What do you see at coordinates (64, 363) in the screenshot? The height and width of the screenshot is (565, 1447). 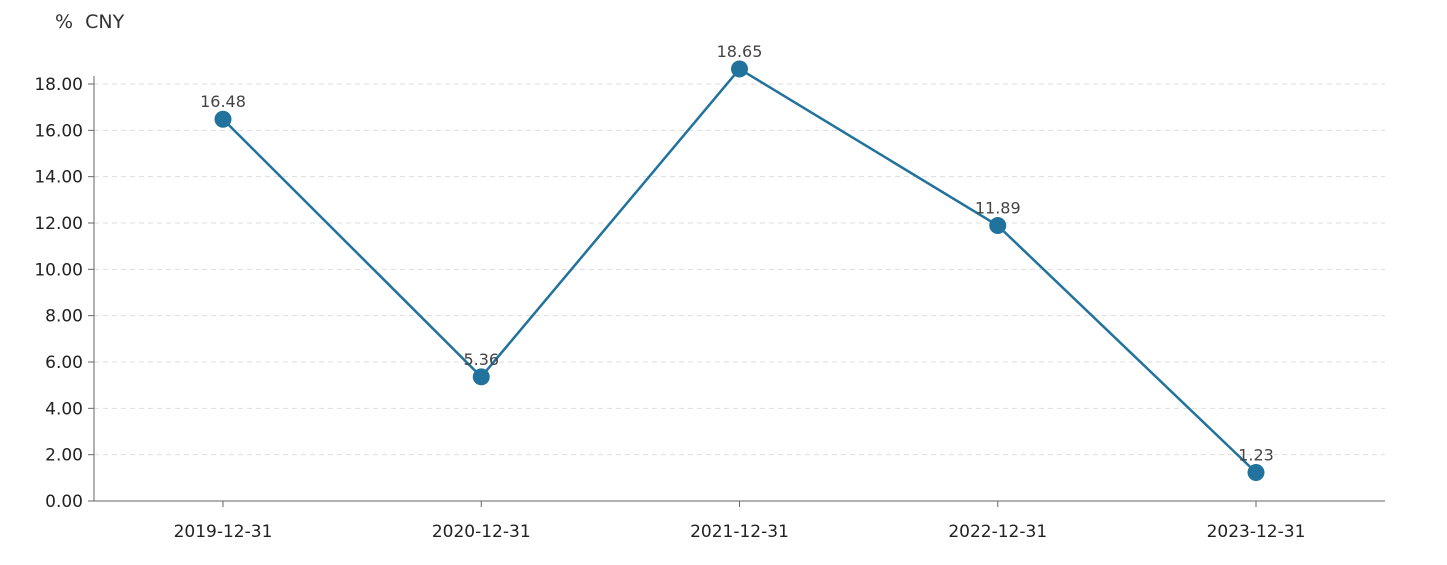 I see `y-tick-label: 6.00` at bounding box center [64, 363].